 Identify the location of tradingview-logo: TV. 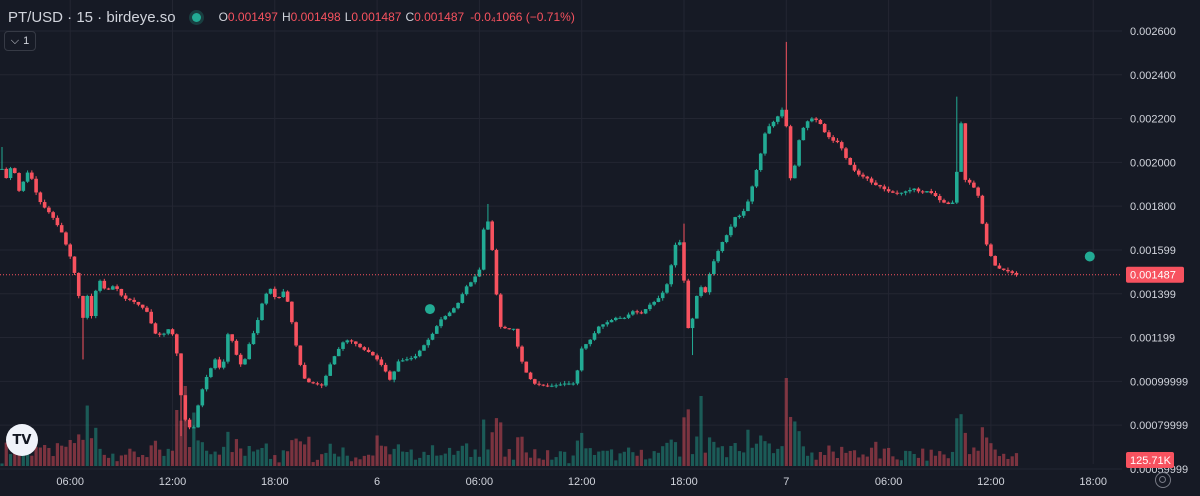
(22, 440).